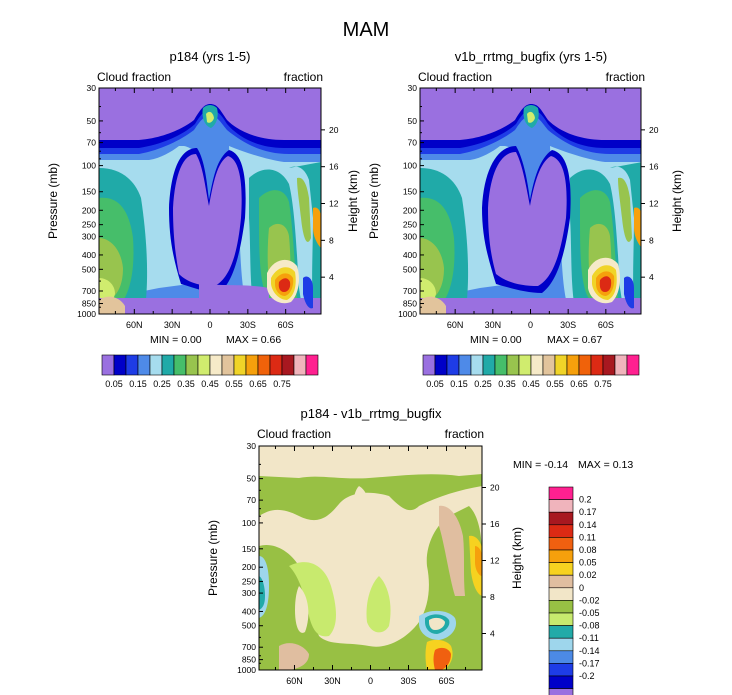  I want to click on colorbar-label: 0.02, so click(588, 575).